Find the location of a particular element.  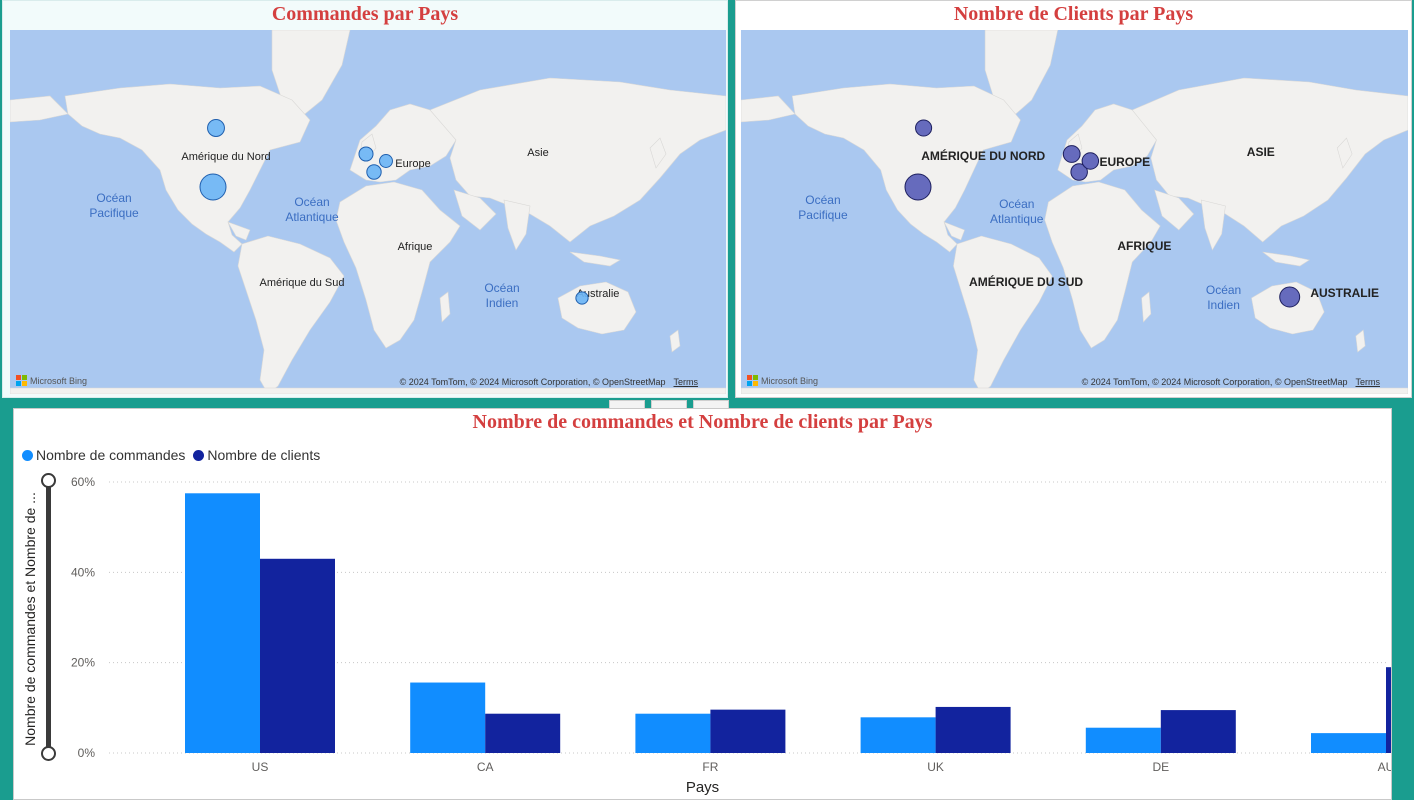

legend-item-clients: Nombre de clients is located at coordinates (256, 455).